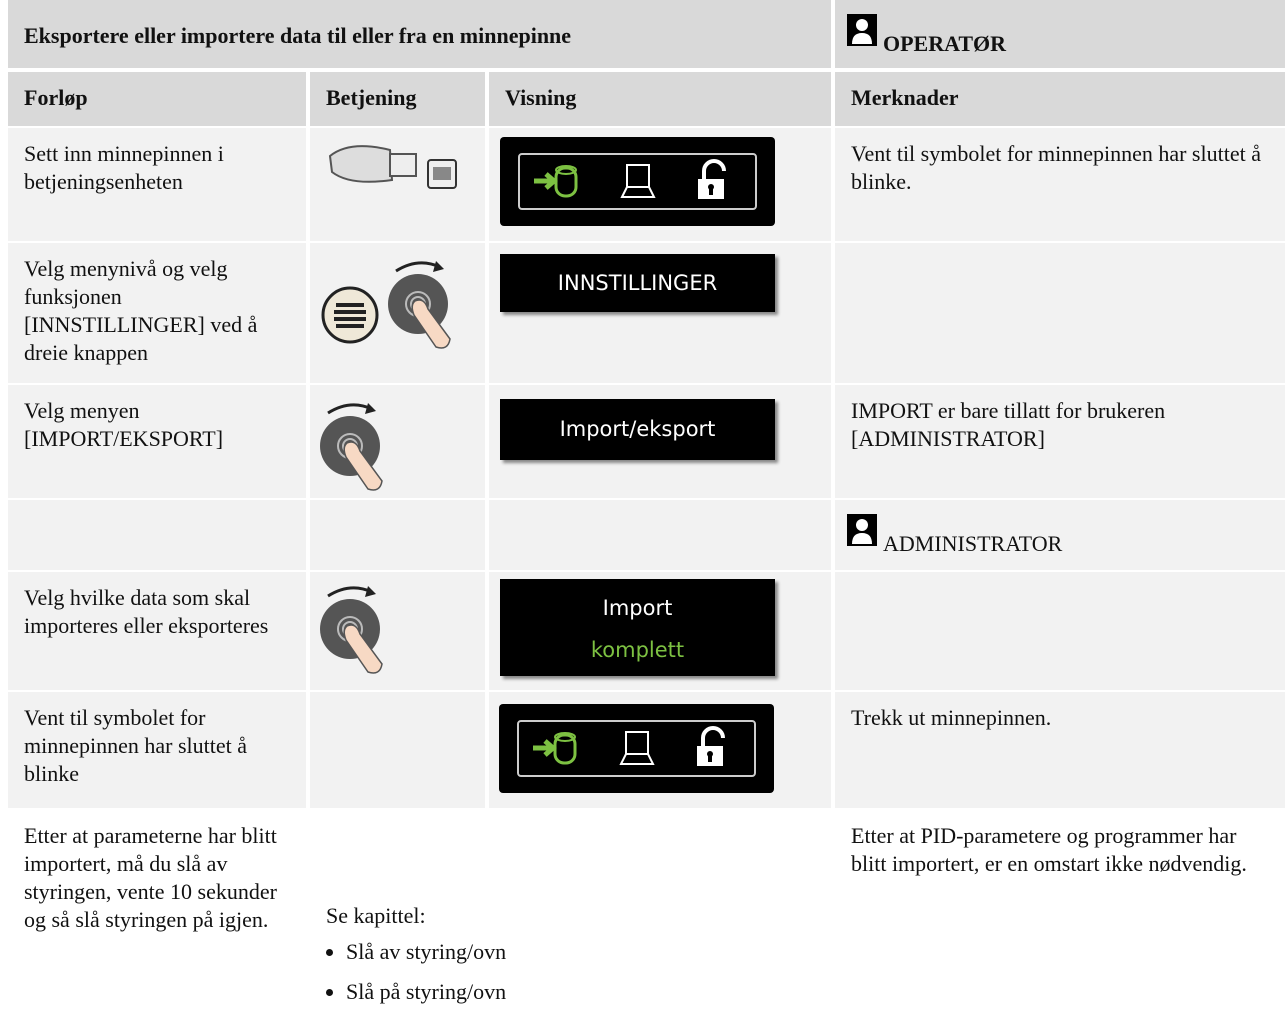  Describe the element at coordinates (350, 315) in the screenshot. I see `menu-button` at that location.